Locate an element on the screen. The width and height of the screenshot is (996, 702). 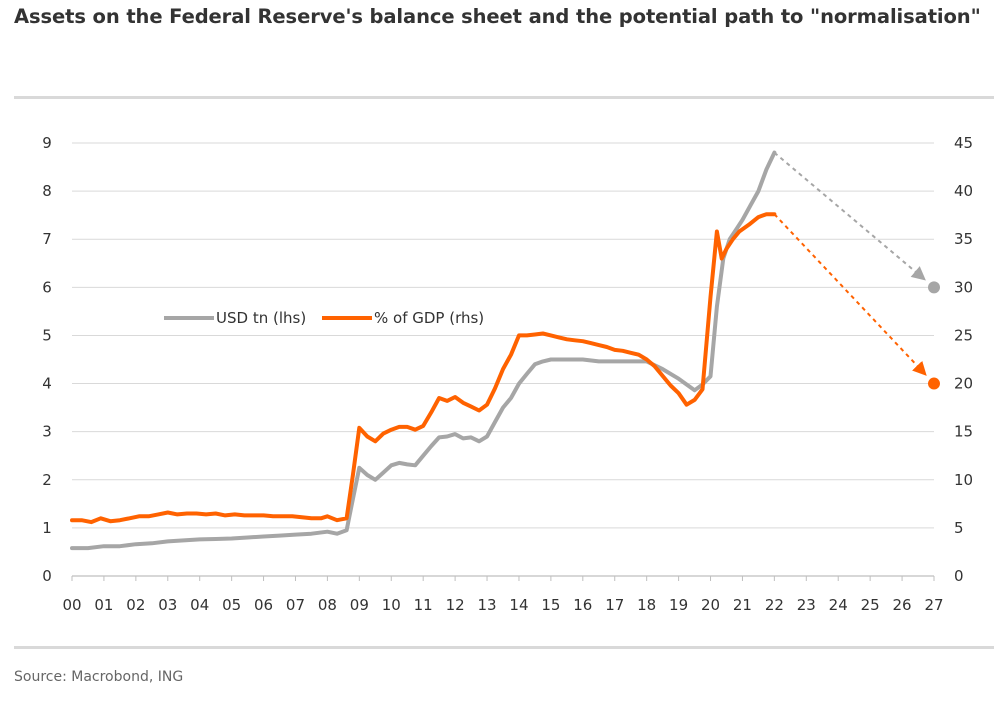
x-tick-label: 11 is located at coordinates (423, 605).